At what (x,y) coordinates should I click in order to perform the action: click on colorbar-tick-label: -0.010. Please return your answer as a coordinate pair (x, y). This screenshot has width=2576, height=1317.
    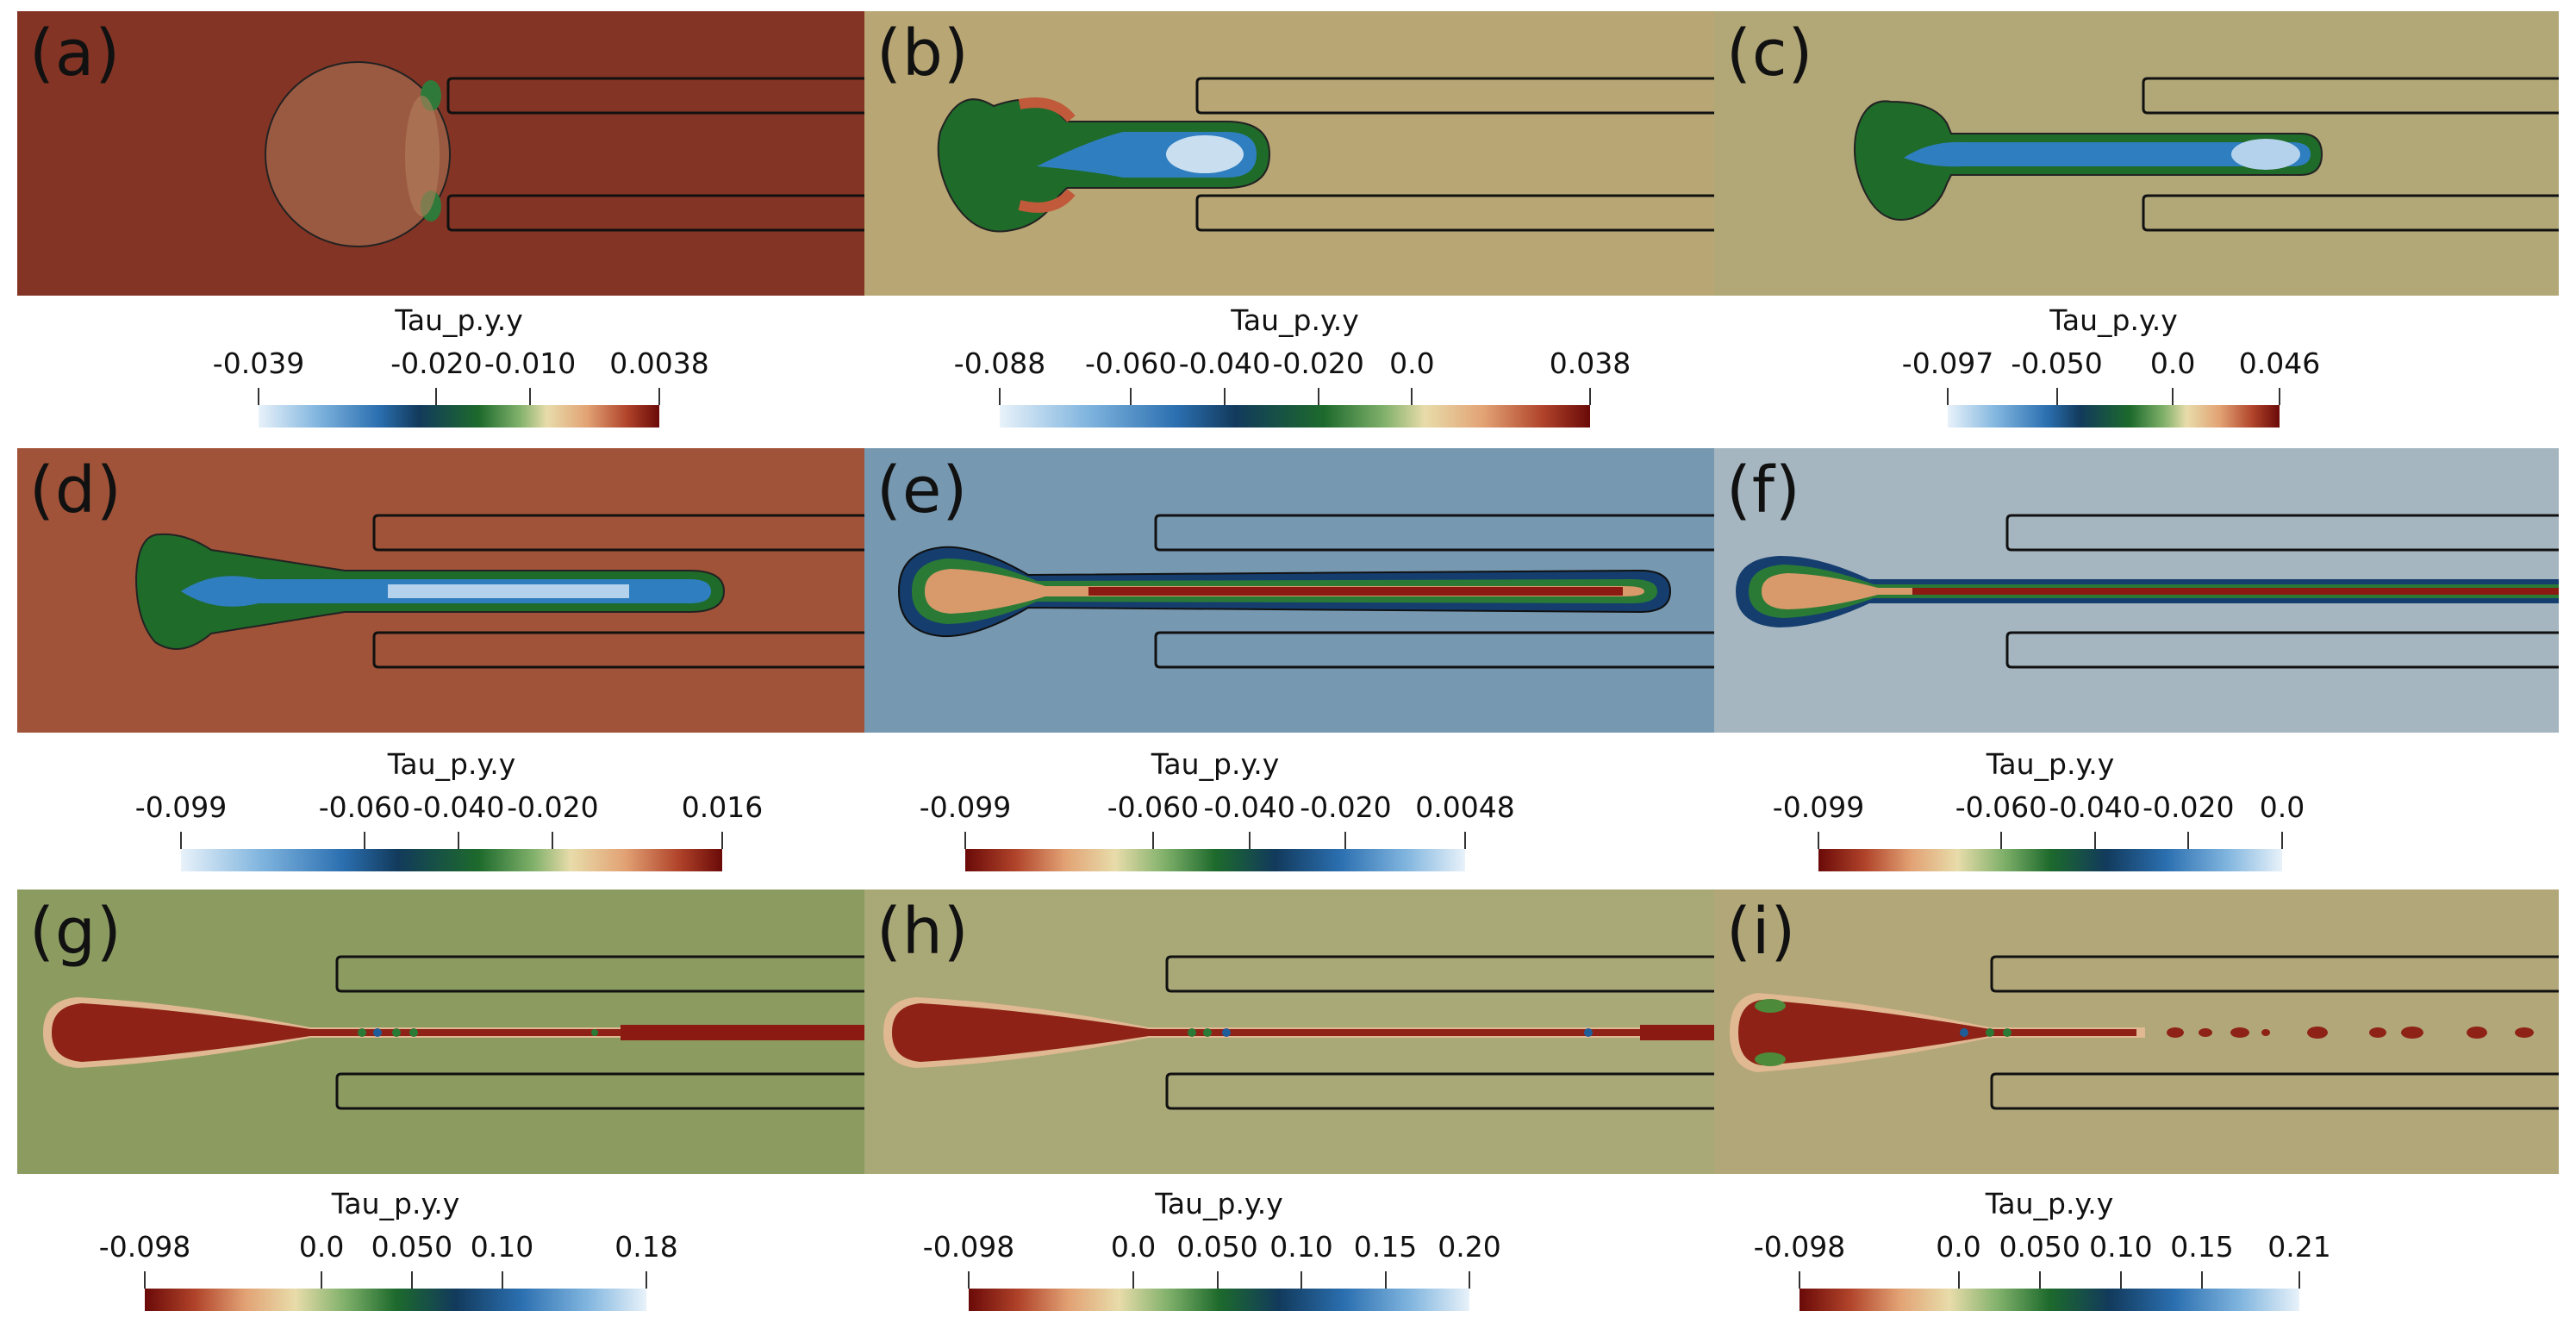
    Looking at the image, I should click on (530, 363).